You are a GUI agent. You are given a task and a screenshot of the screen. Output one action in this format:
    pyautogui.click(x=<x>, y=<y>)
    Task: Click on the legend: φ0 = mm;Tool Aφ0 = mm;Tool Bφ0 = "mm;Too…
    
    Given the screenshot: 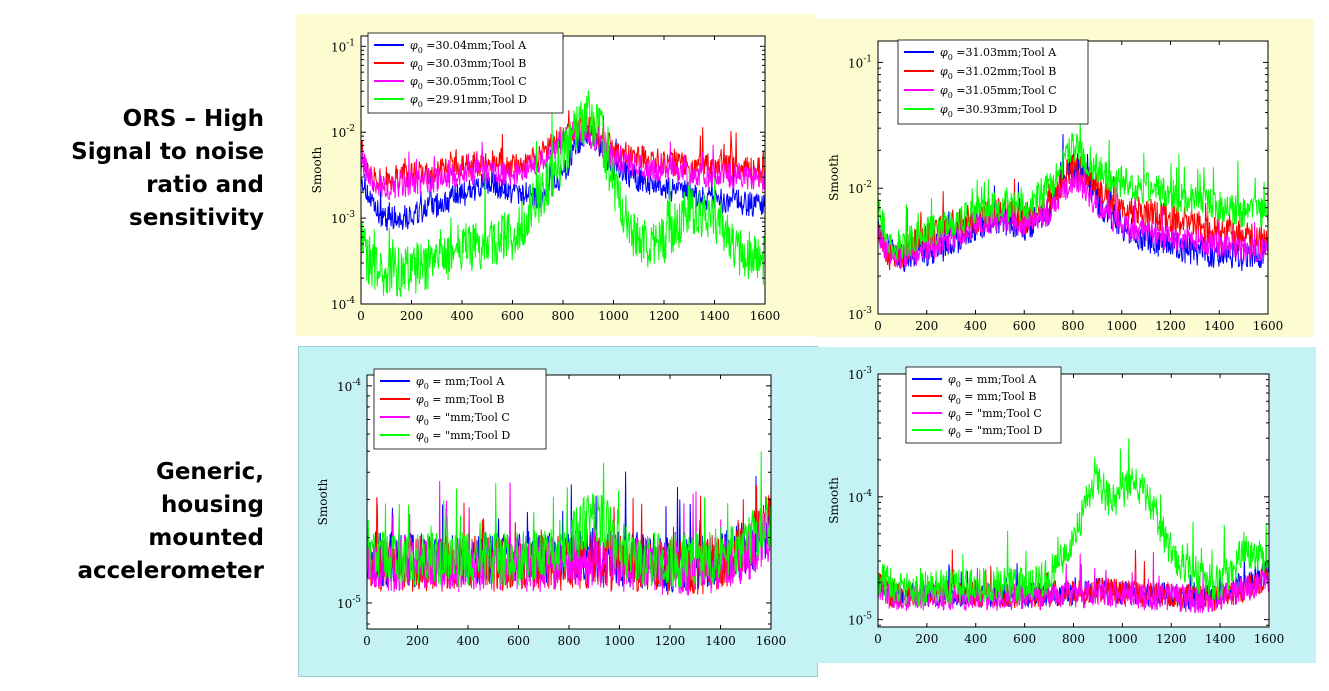 What is the action you would take?
    pyautogui.click(x=983, y=405)
    